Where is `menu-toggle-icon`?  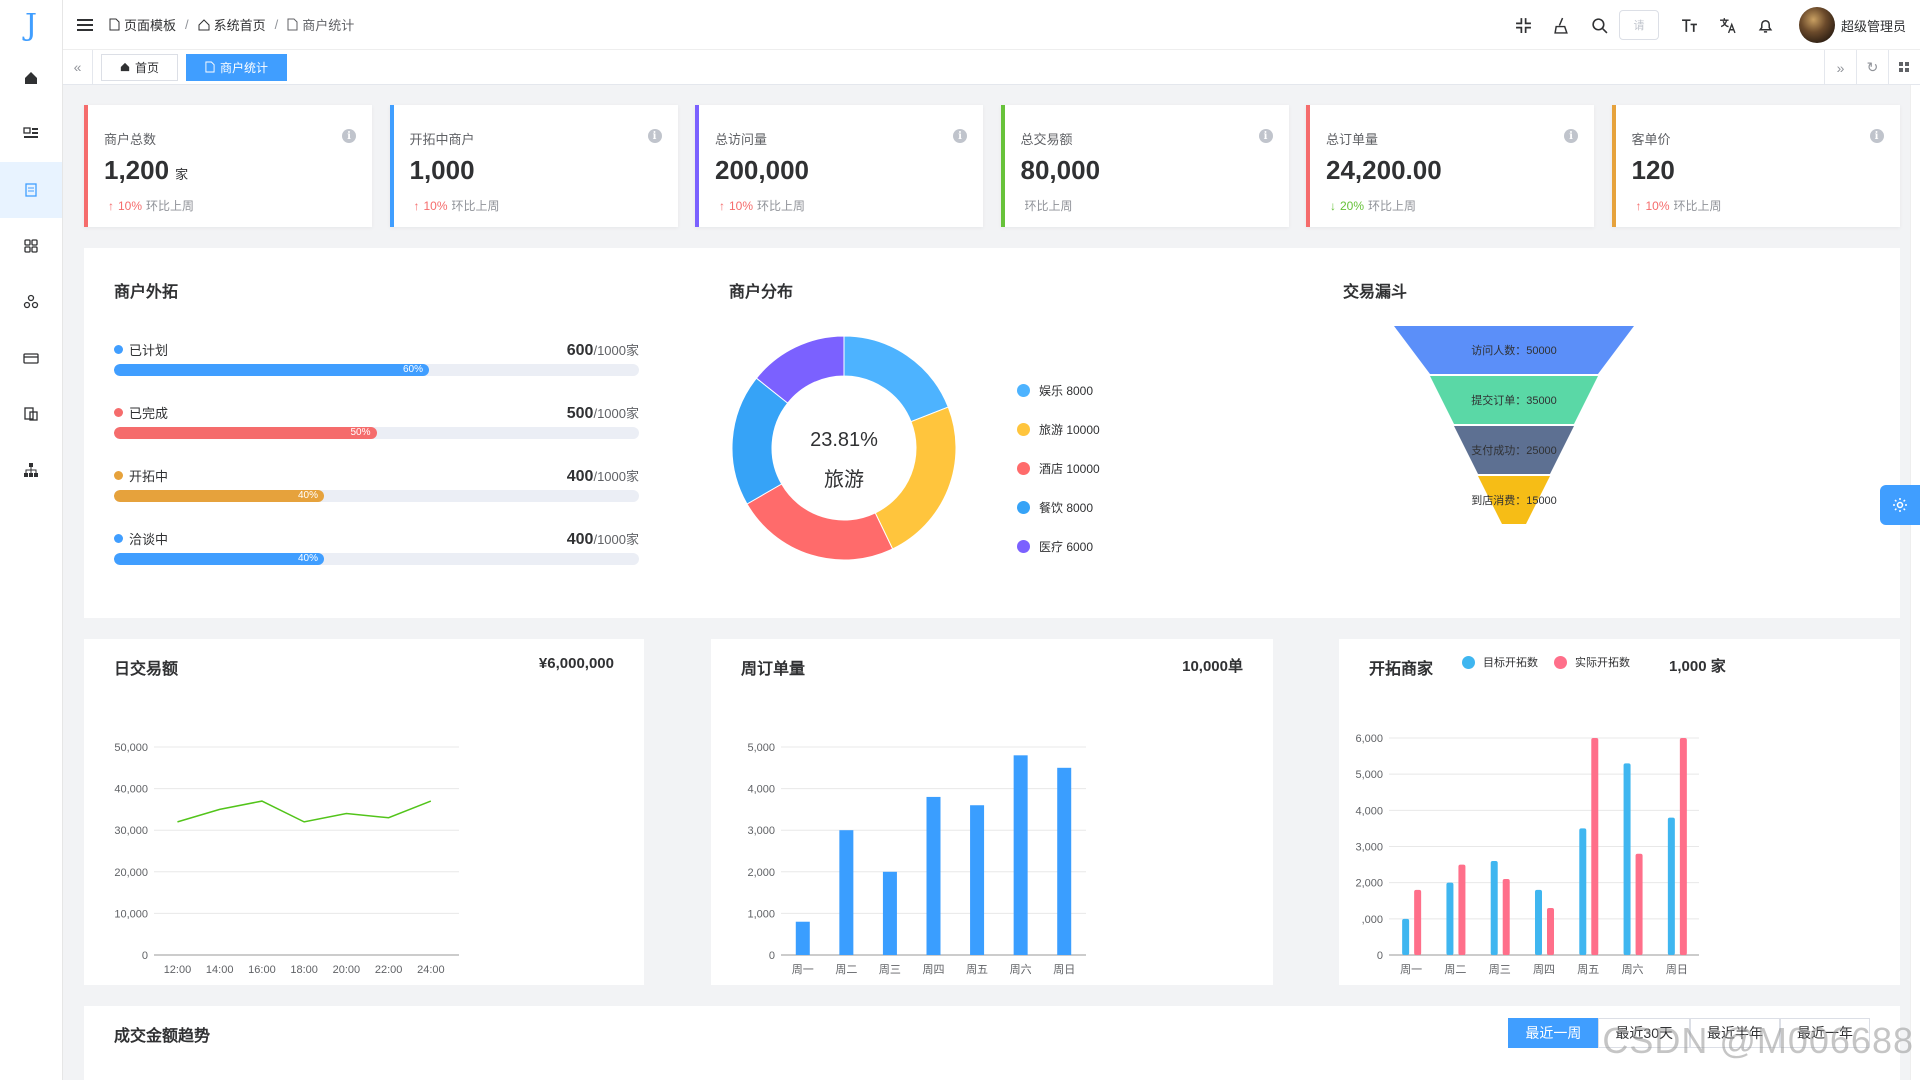
menu-toggle-icon is located at coordinates (85, 25).